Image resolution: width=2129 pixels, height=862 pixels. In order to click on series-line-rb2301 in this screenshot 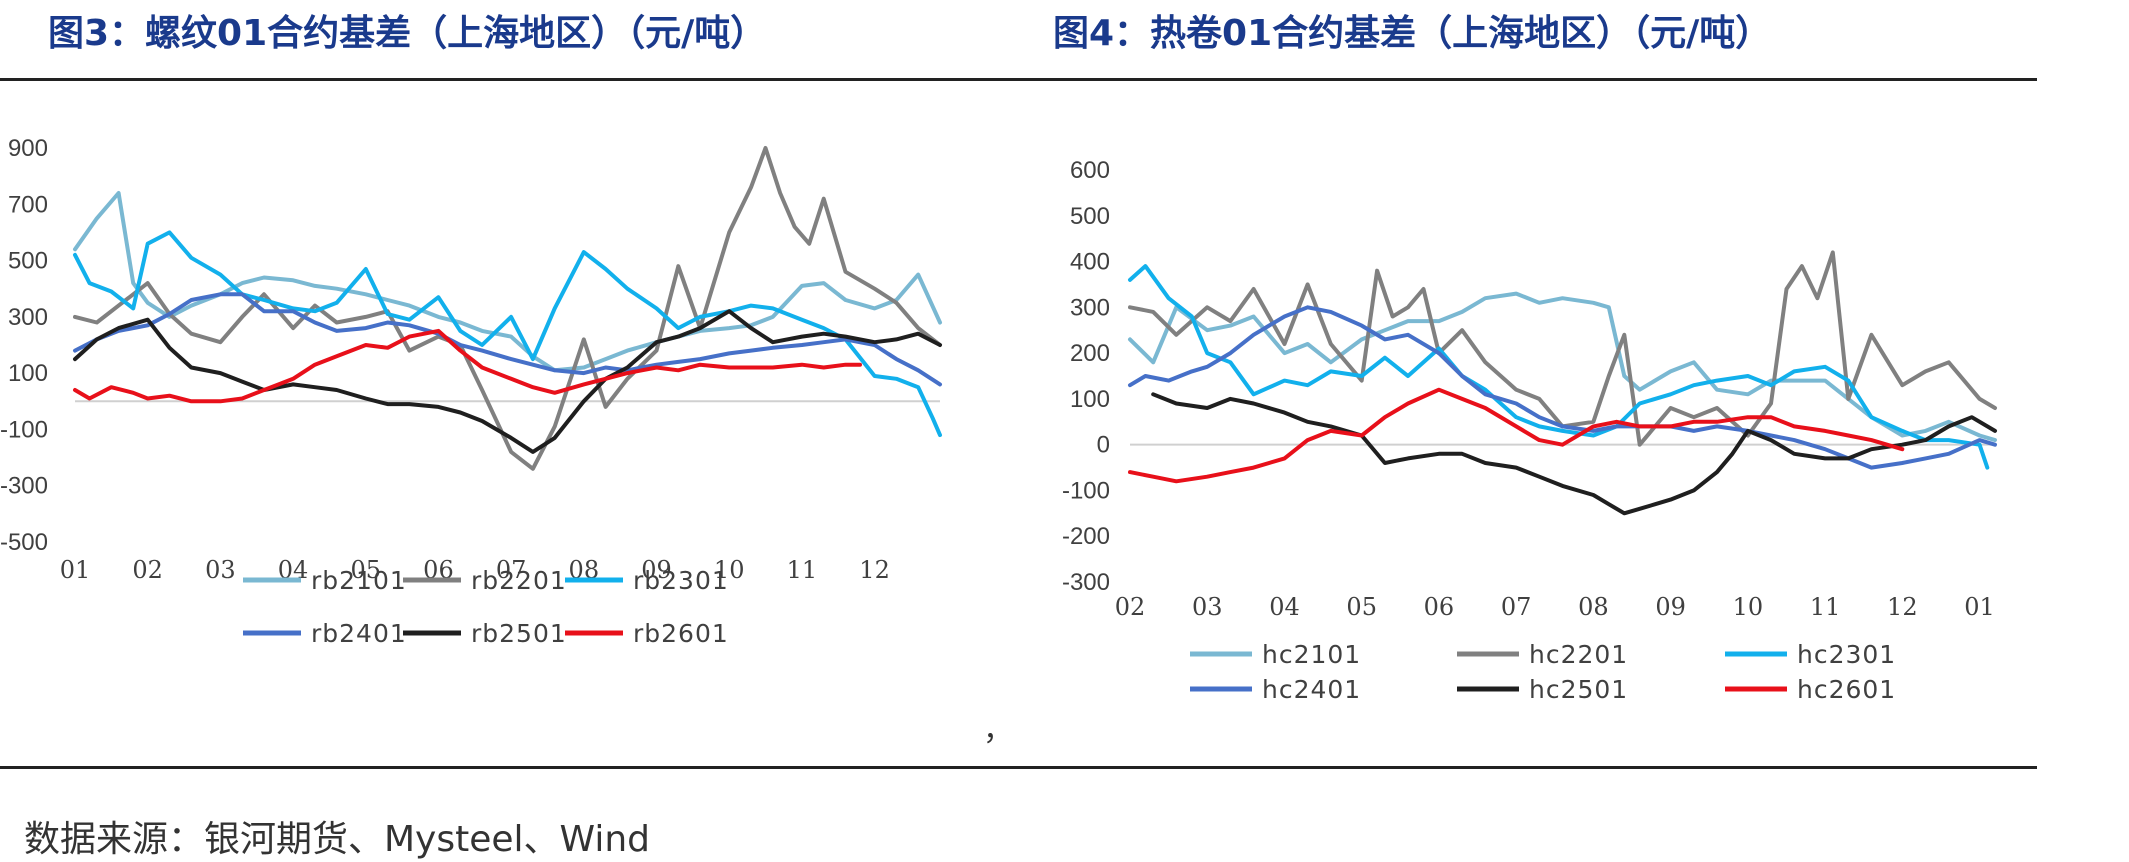, I will do `click(507, 334)`.